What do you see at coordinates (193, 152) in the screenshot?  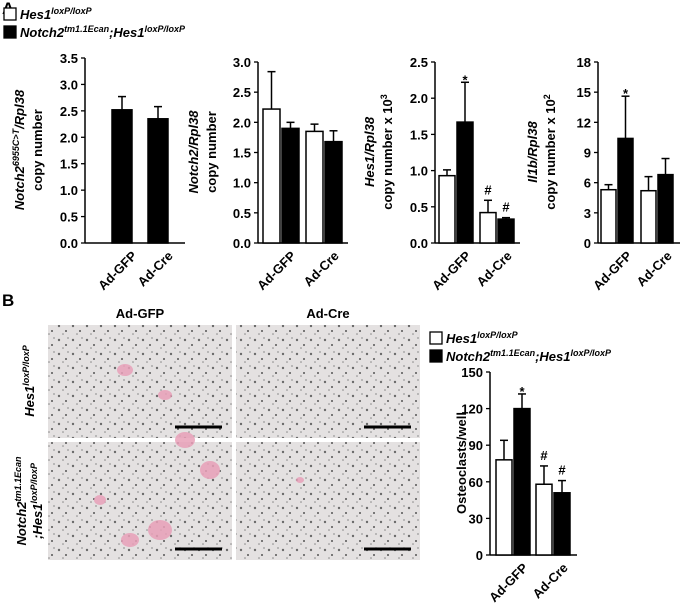 I see `y-axis-label: Notch2/Rpl38` at bounding box center [193, 152].